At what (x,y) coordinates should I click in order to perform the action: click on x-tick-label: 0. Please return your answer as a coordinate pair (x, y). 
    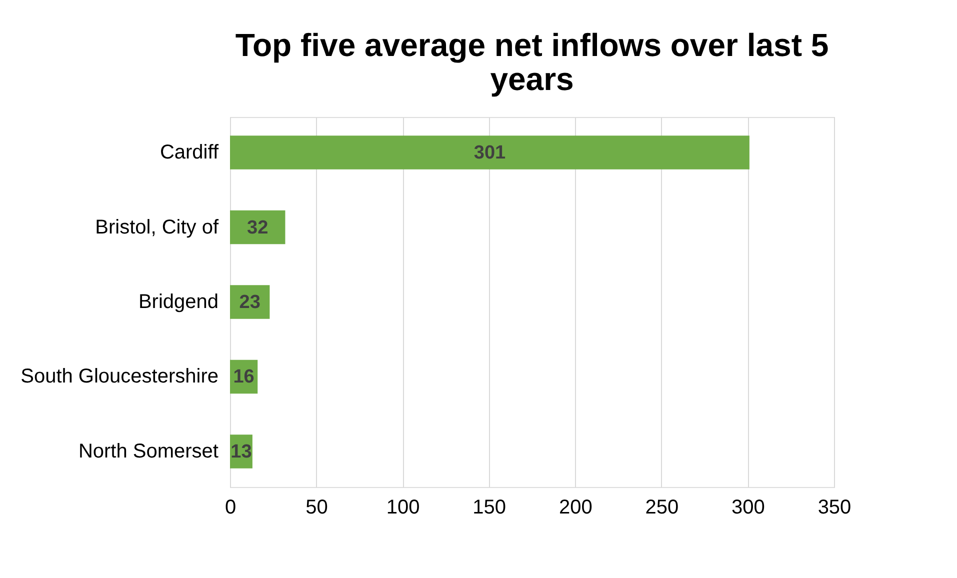
    Looking at the image, I should click on (230, 507).